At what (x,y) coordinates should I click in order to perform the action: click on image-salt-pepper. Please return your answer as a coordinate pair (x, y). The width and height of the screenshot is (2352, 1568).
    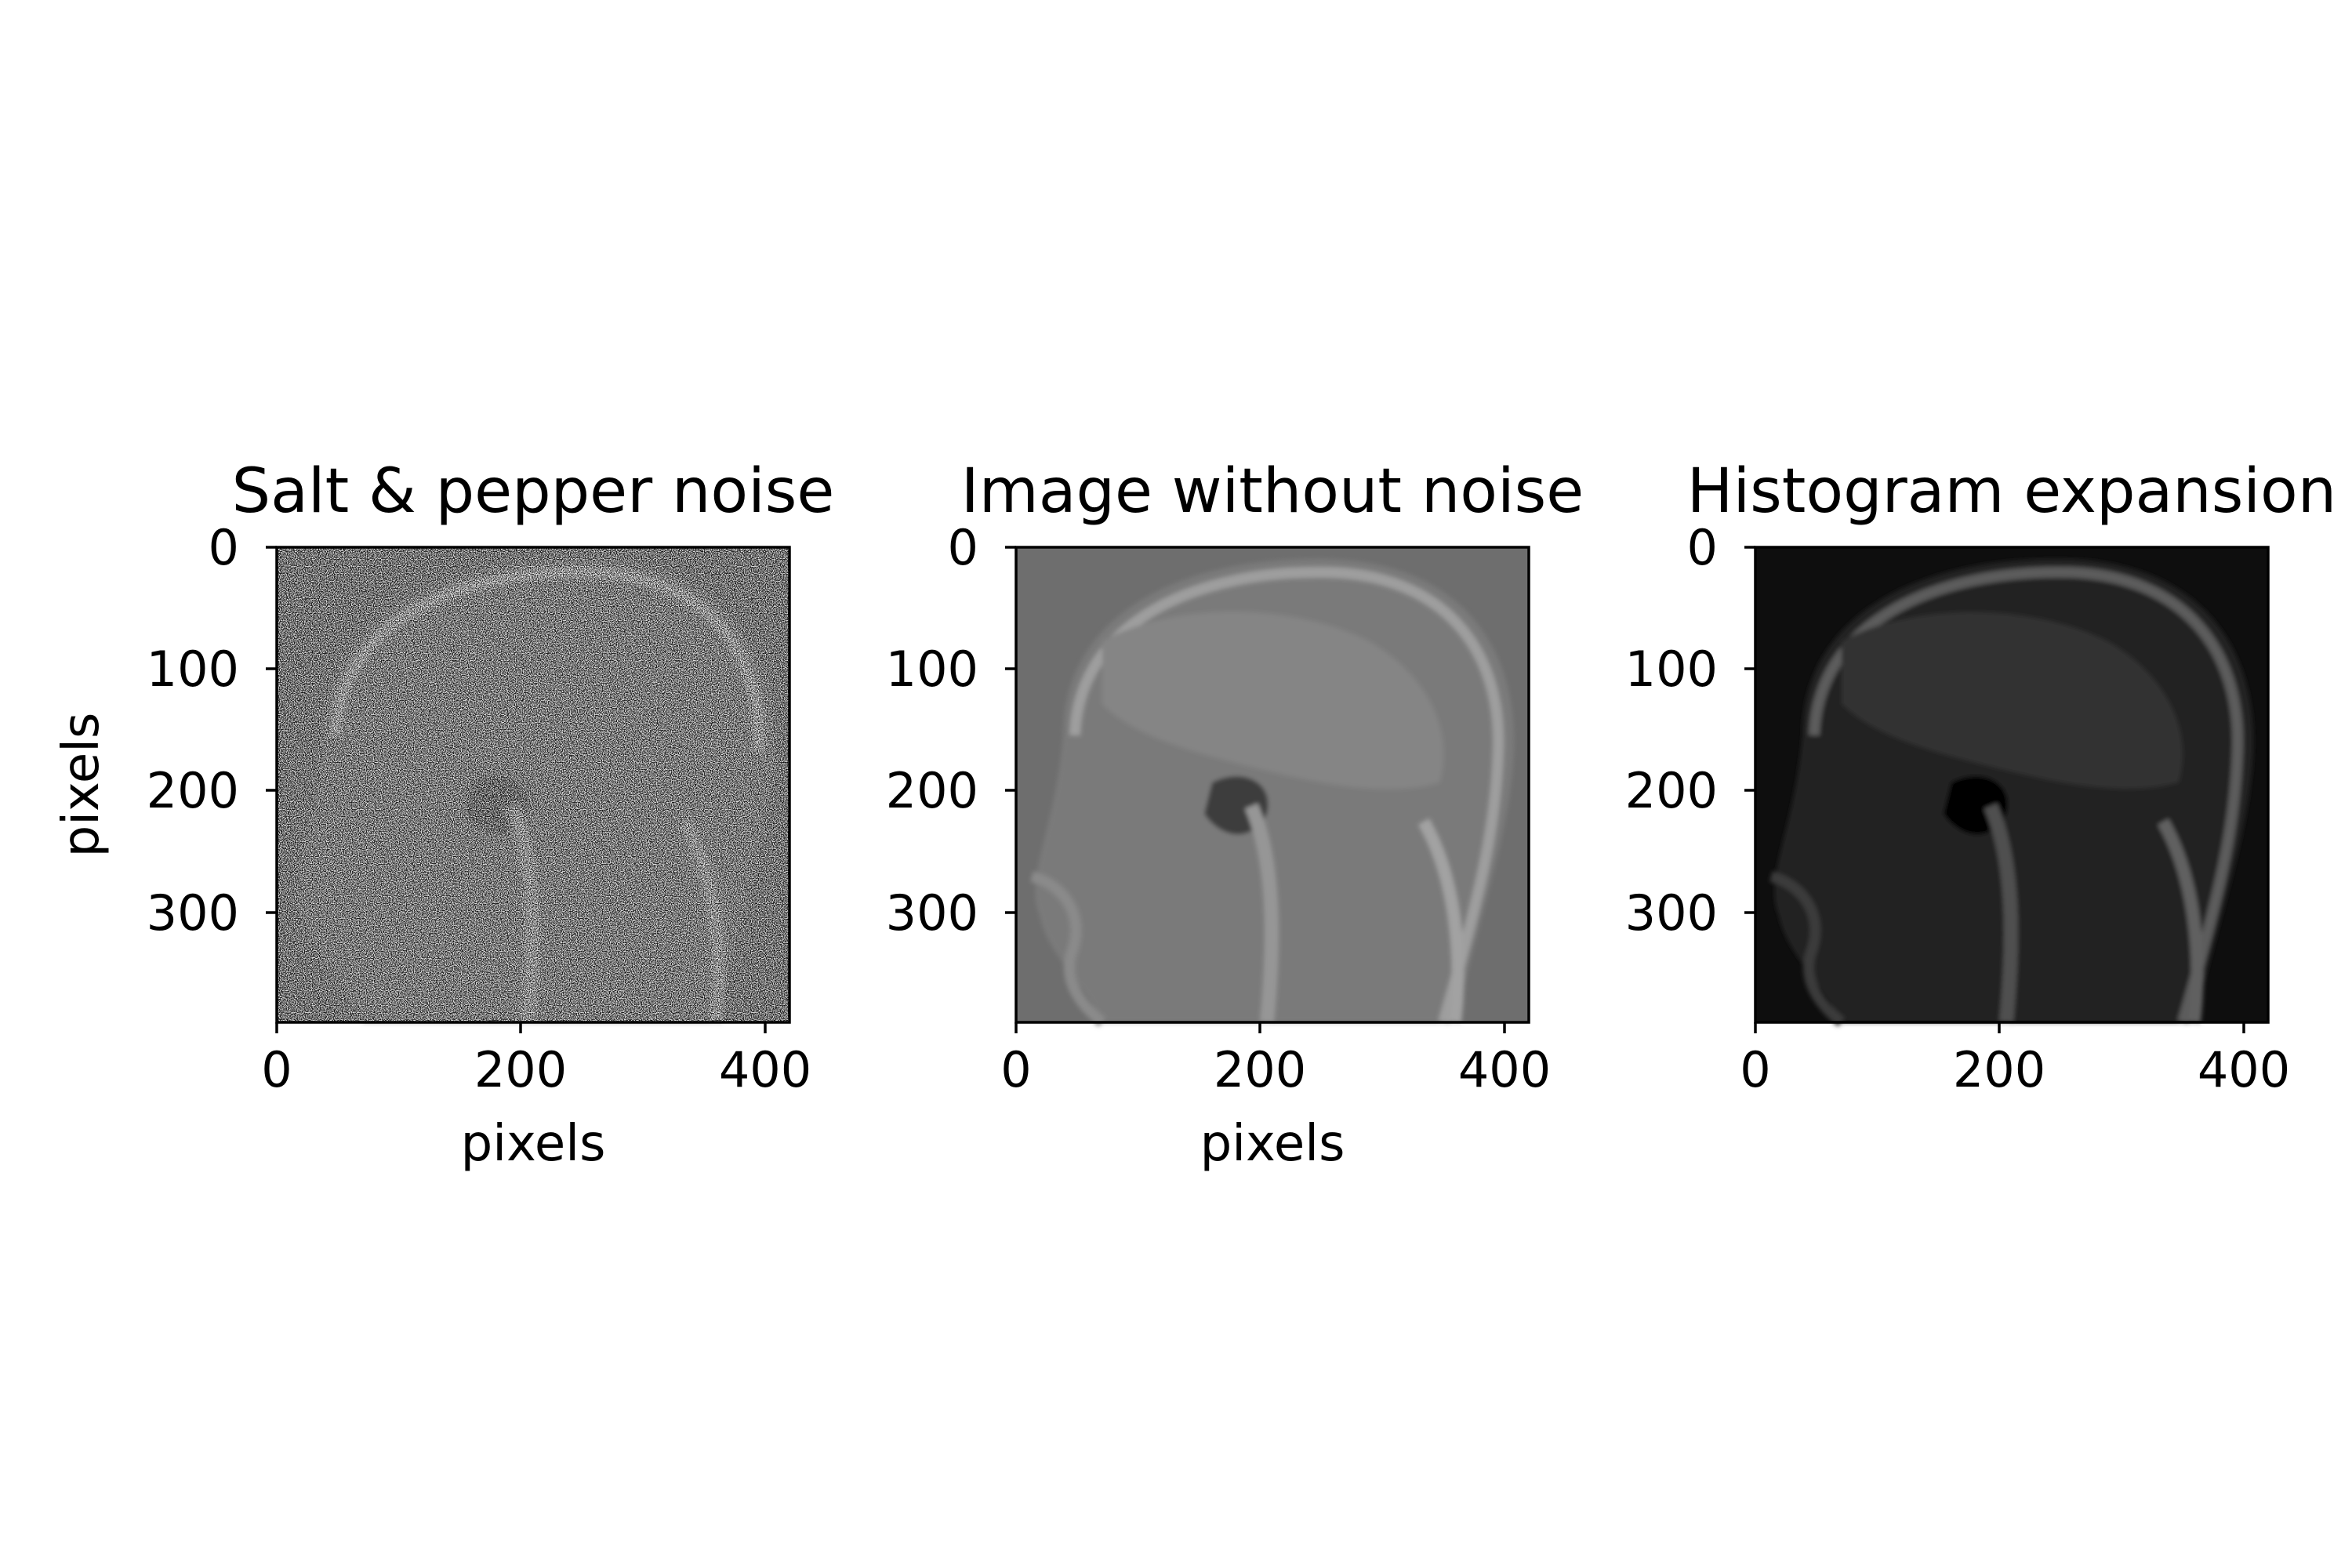
    Looking at the image, I should click on (533, 785).